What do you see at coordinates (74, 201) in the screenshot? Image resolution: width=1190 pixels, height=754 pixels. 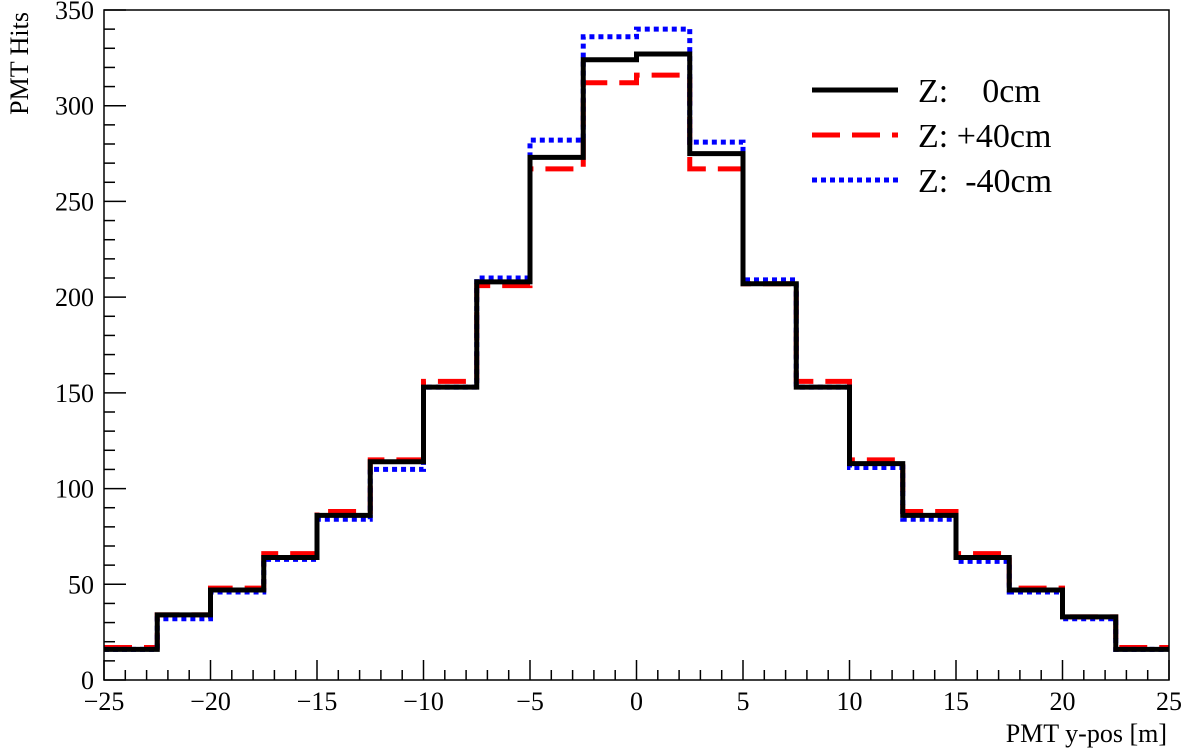 I see `y-tick-label: 250` at bounding box center [74, 201].